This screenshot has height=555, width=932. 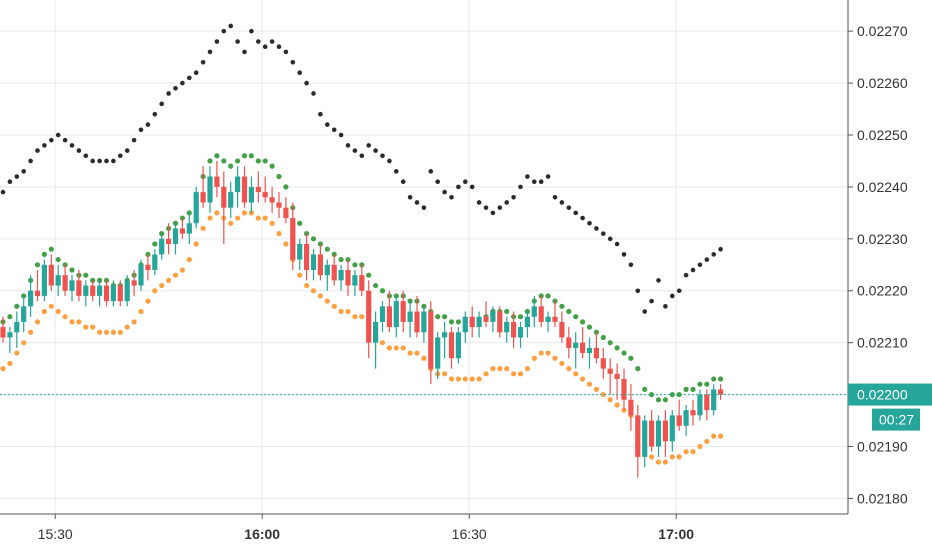 I want to click on countdown-badge, so click(x=896, y=419).